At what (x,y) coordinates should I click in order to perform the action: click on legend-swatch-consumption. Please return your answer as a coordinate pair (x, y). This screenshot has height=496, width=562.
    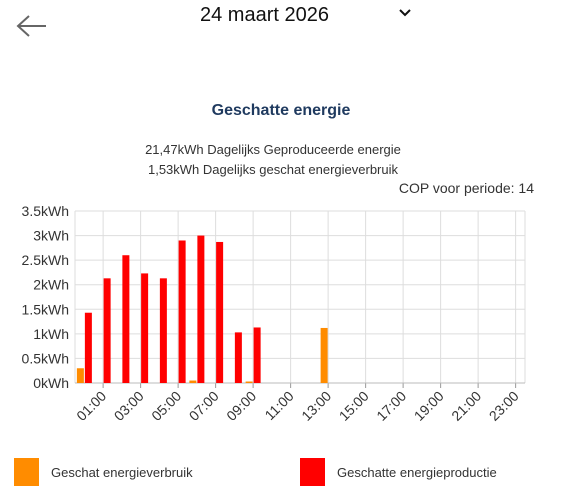
    Looking at the image, I should click on (26, 472).